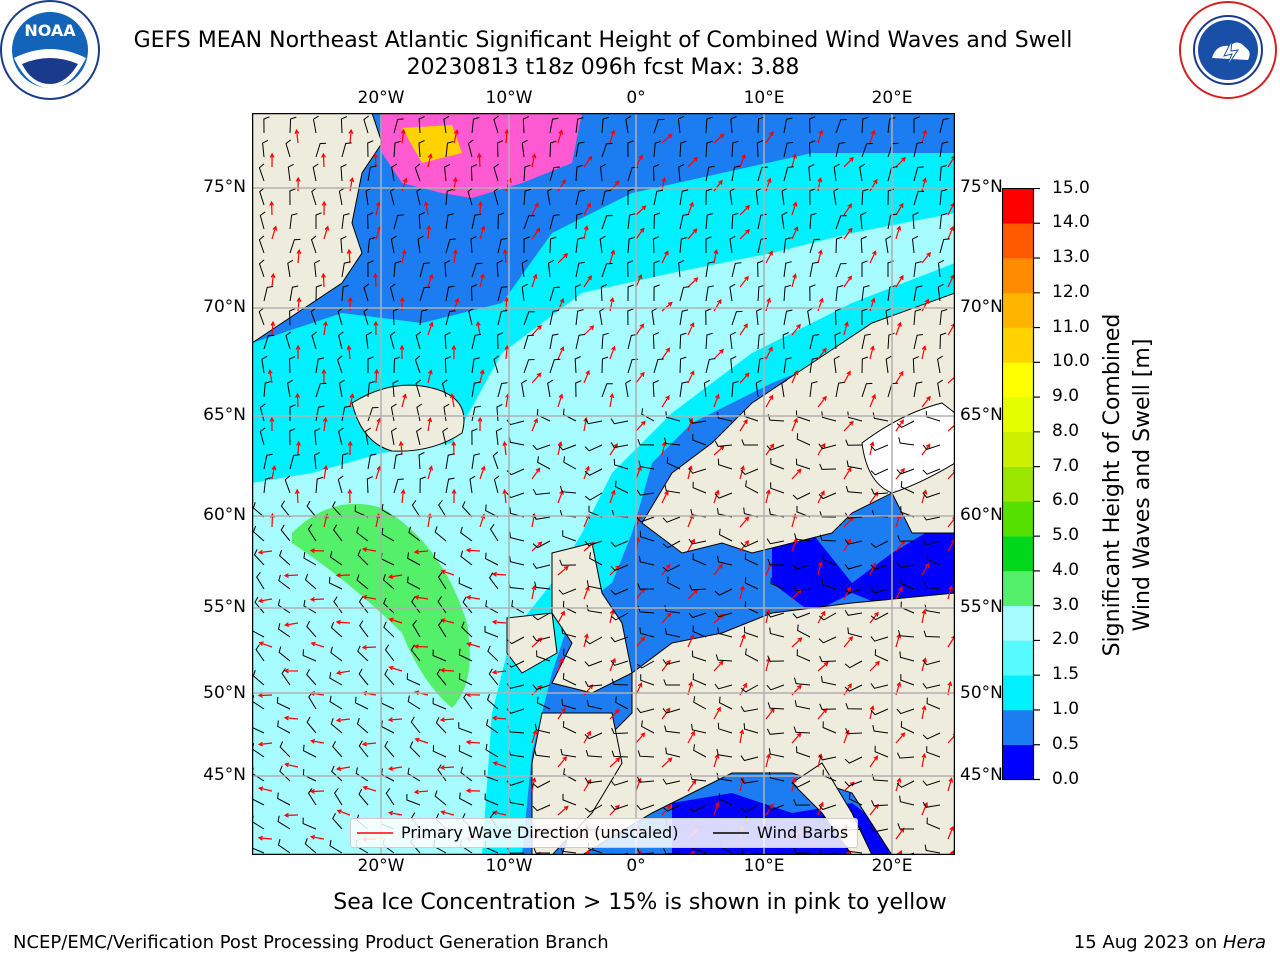 The width and height of the screenshot is (1280, 960). What do you see at coordinates (381, 866) in the screenshot?
I see `lon-label-bottom: 20°W` at bounding box center [381, 866].